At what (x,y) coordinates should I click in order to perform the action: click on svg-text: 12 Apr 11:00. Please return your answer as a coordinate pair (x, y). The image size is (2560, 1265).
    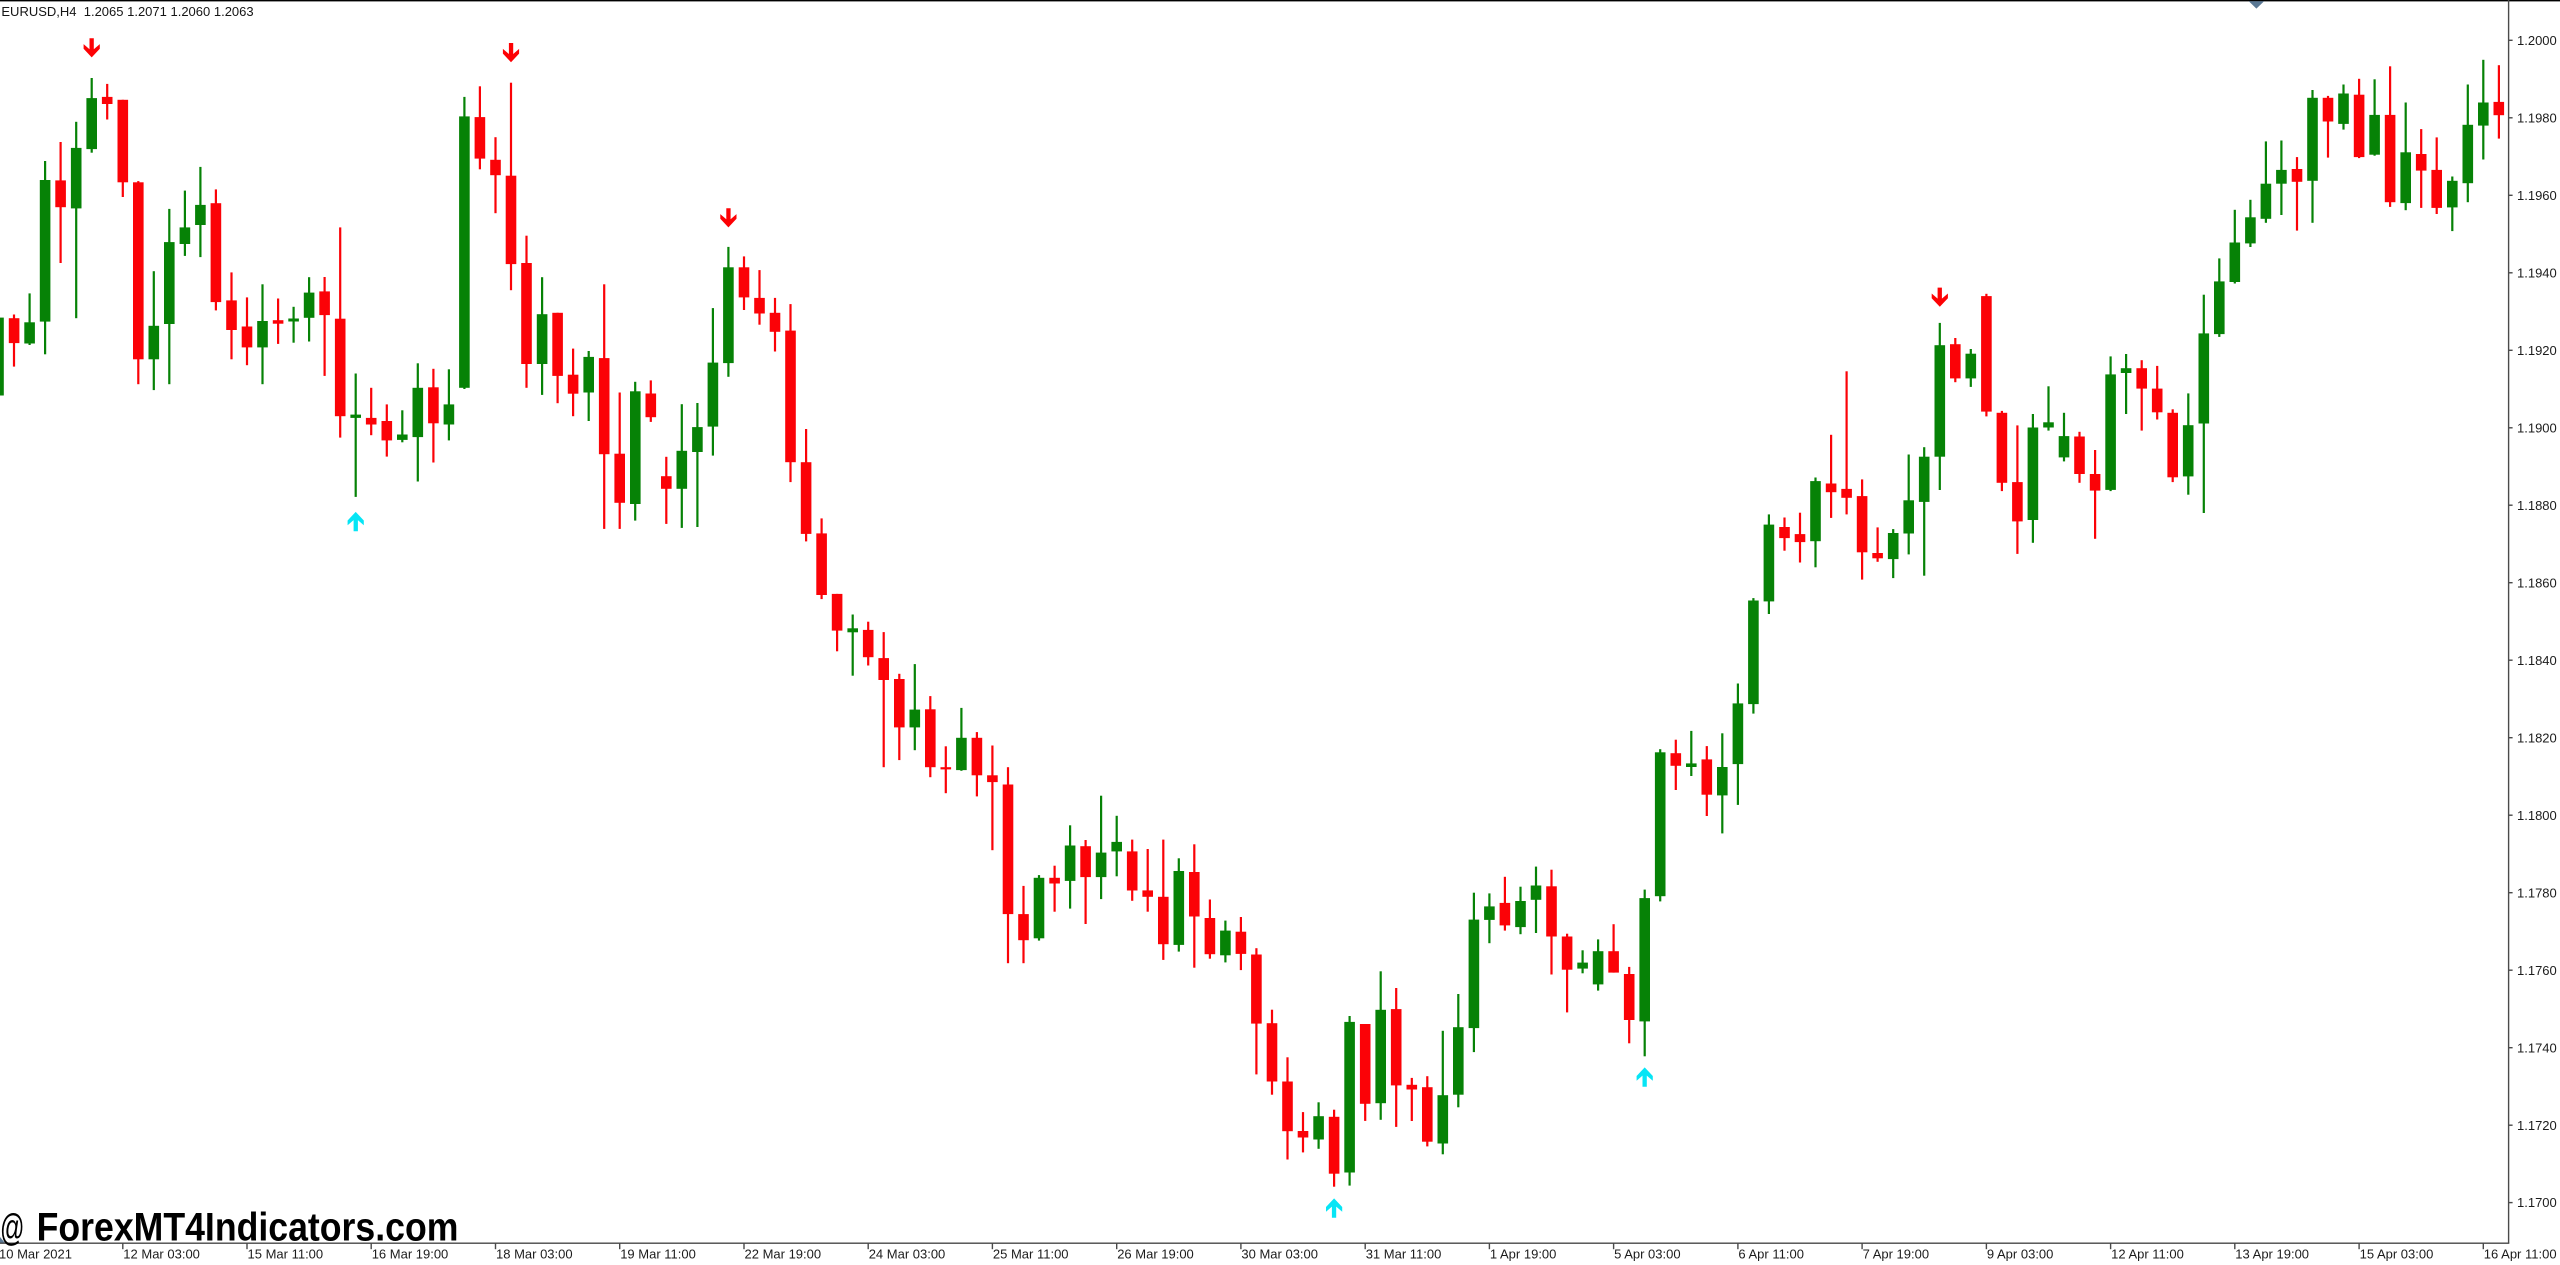
    Looking at the image, I should click on (2147, 1254).